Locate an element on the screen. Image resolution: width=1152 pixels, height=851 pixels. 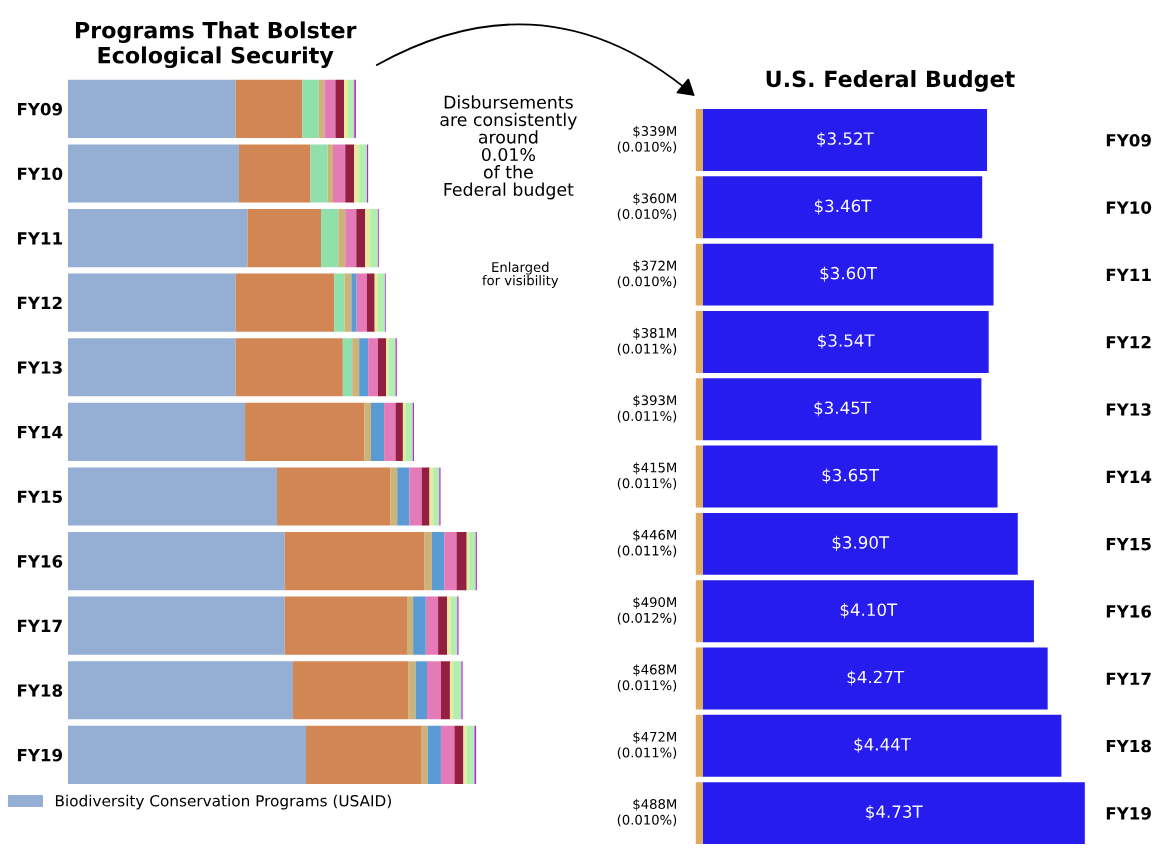
data-label: $3.90T is located at coordinates (861, 543).